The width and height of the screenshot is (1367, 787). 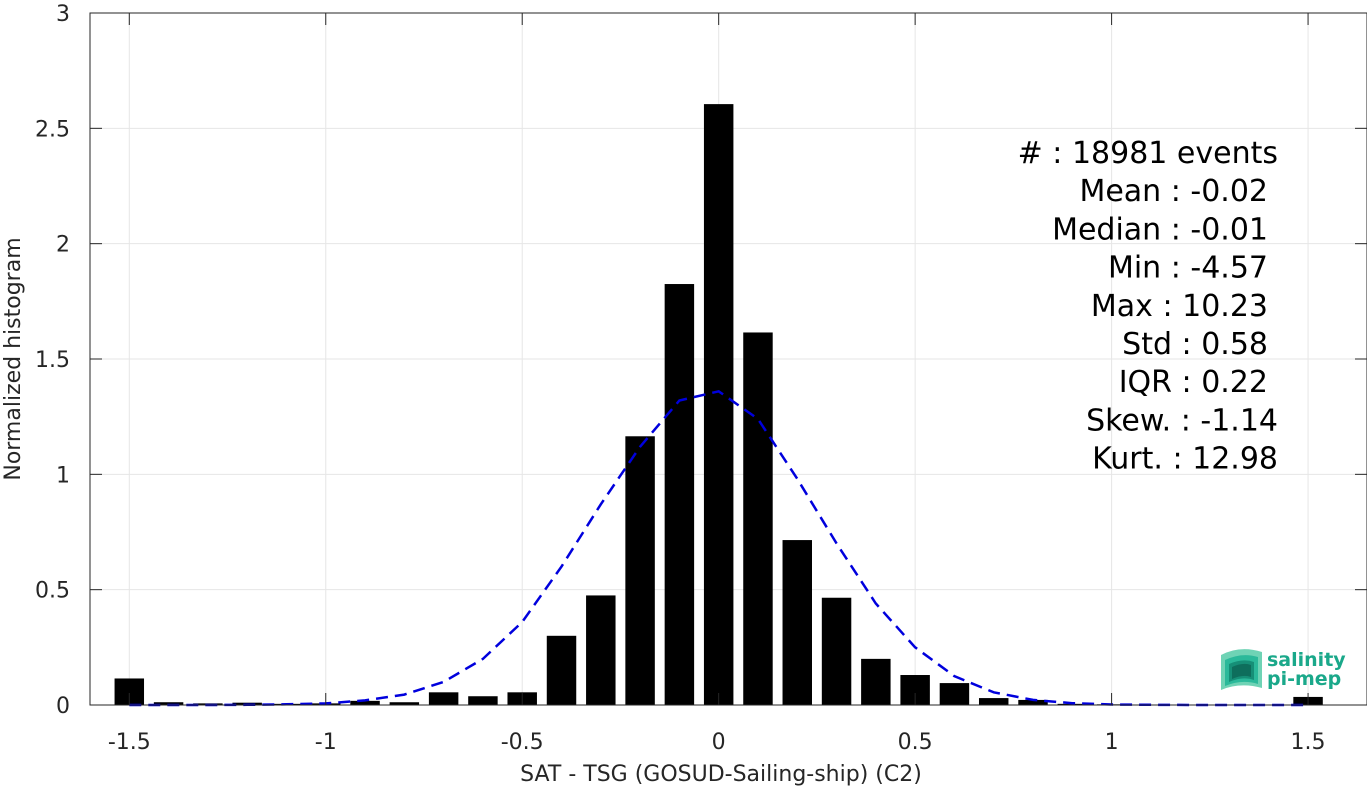 What do you see at coordinates (13, 358) in the screenshot?
I see `y-axis-label: Normalized histogram` at bounding box center [13, 358].